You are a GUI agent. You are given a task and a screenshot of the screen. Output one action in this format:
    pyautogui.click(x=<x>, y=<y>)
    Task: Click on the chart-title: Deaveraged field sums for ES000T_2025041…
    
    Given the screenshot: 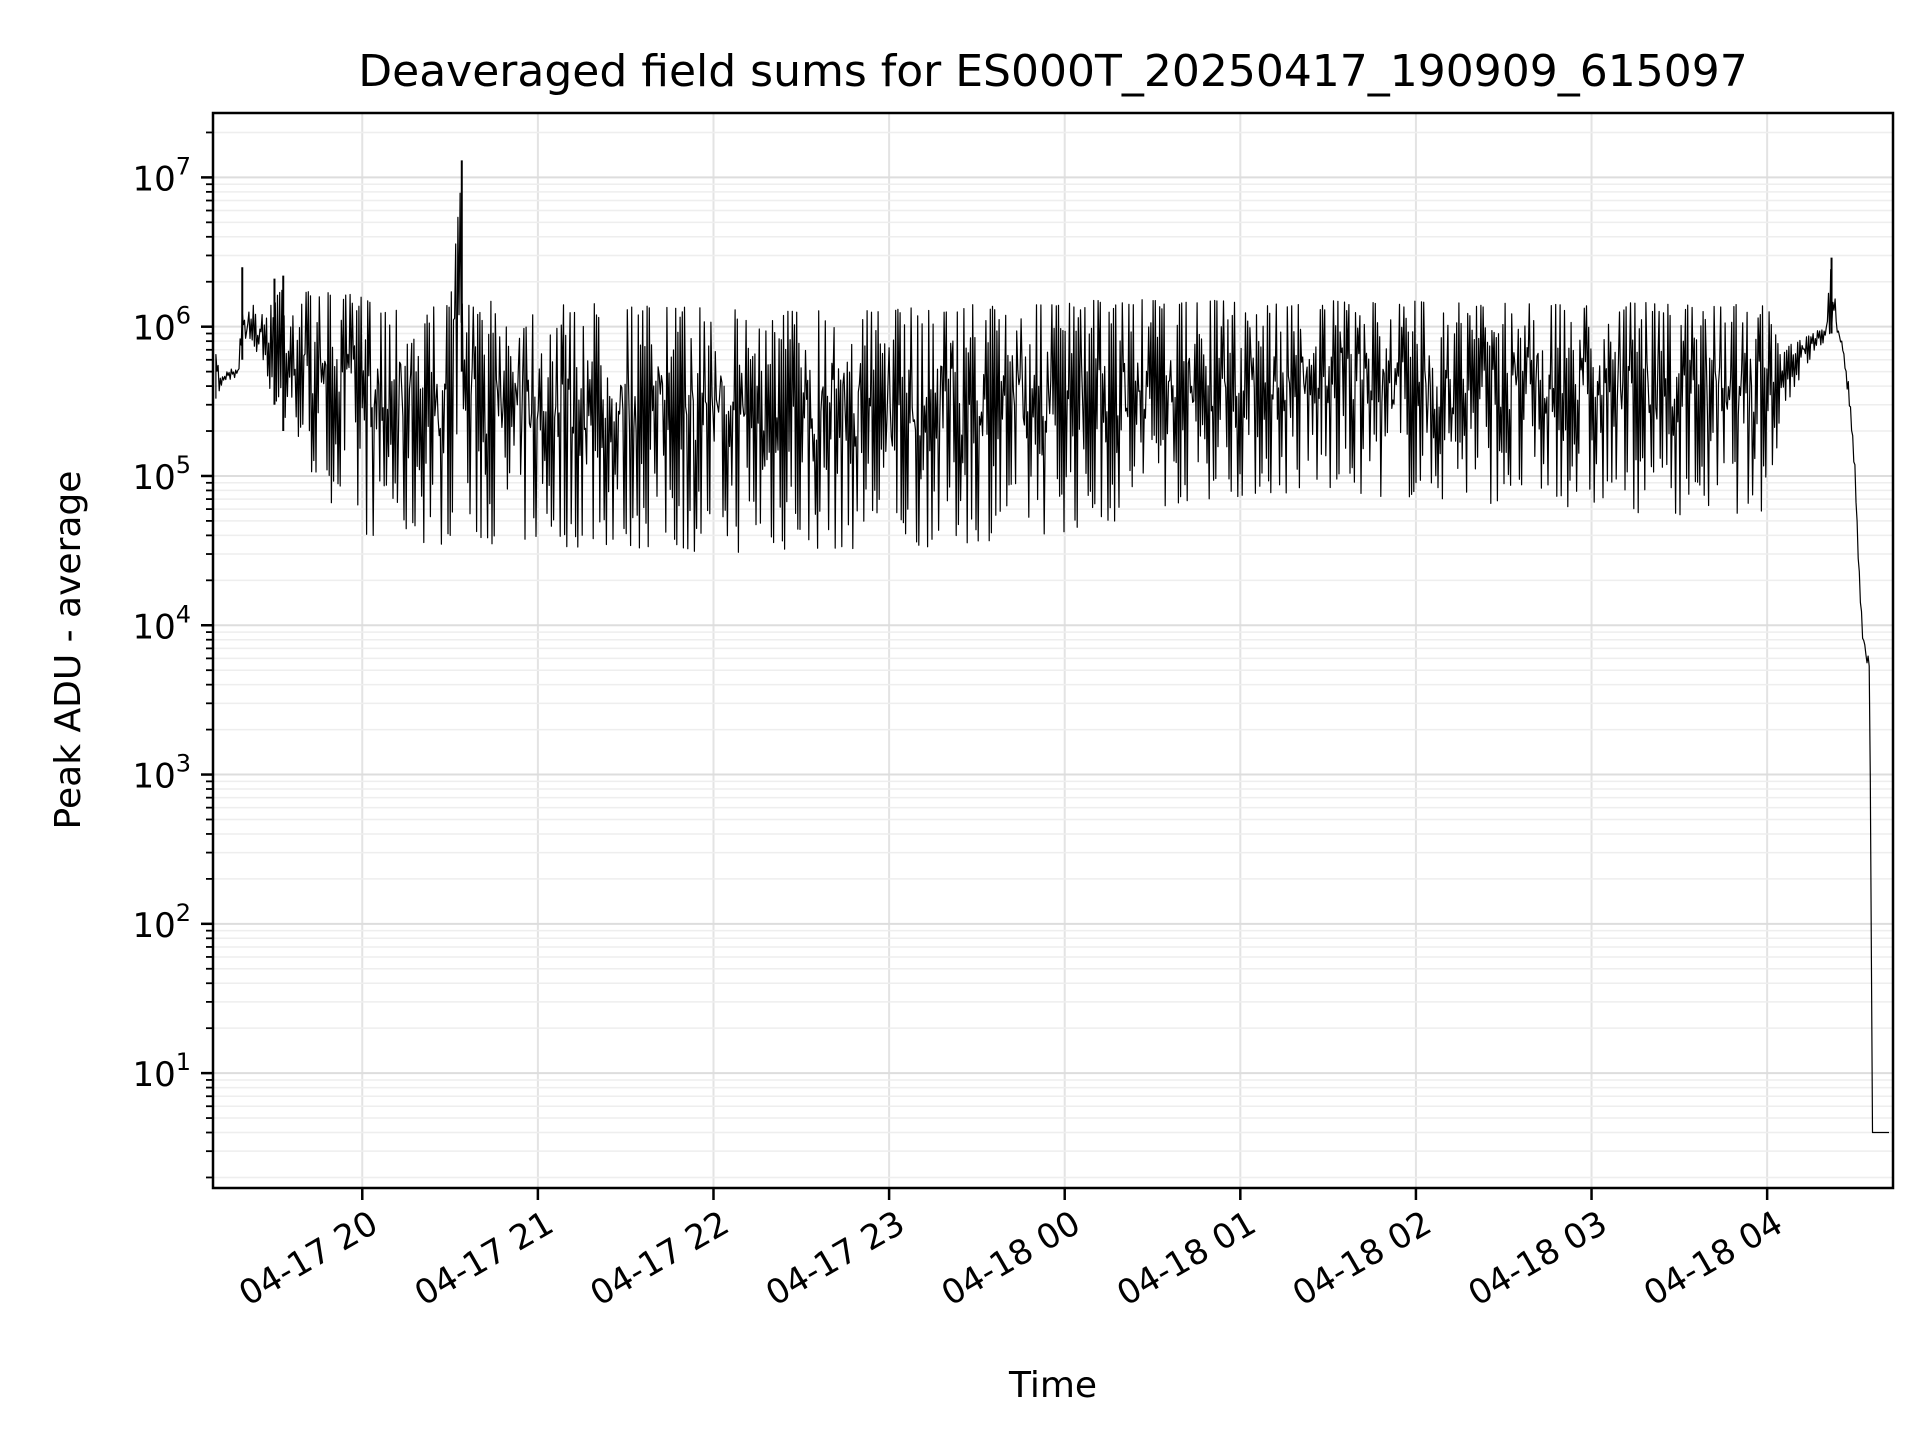 What is the action you would take?
    pyautogui.click(x=1052, y=71)
    